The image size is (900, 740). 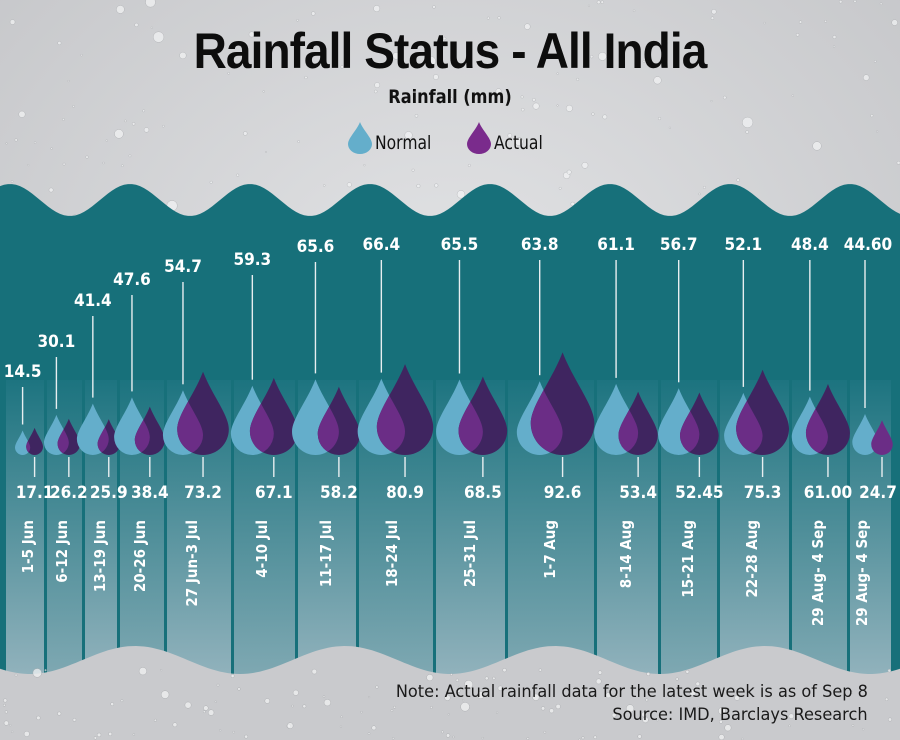 I want to click on week-group: 48.4 61.00 29 Aug- 4 Sep, so click(x=821, y=430).